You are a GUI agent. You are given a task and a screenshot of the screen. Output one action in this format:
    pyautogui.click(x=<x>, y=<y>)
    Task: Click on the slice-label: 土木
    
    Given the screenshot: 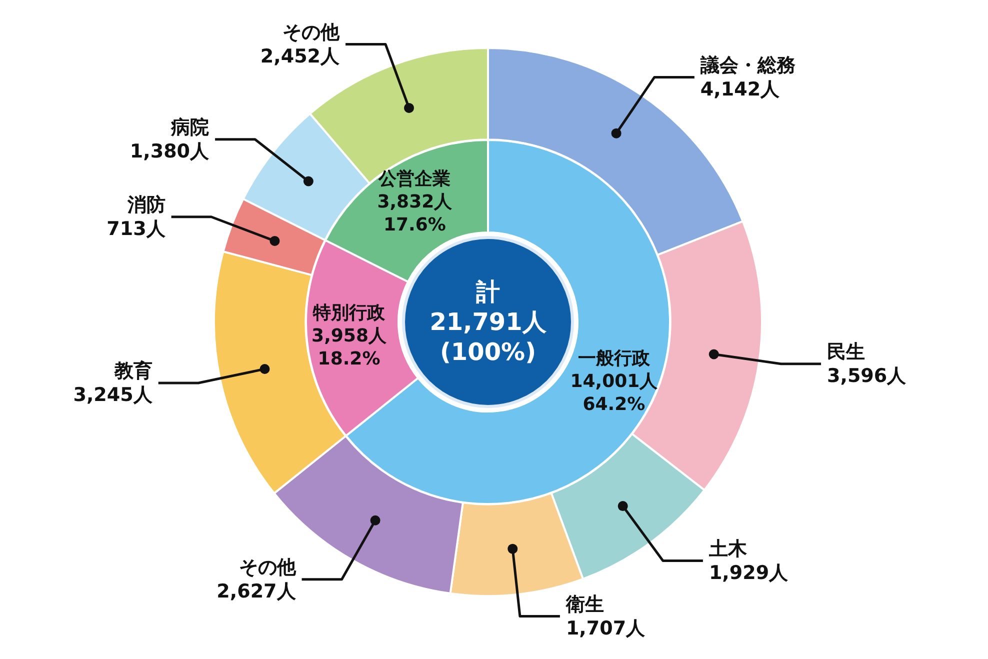 What is the action you would take?
    pyautogui.click(x=728, y=549)
    